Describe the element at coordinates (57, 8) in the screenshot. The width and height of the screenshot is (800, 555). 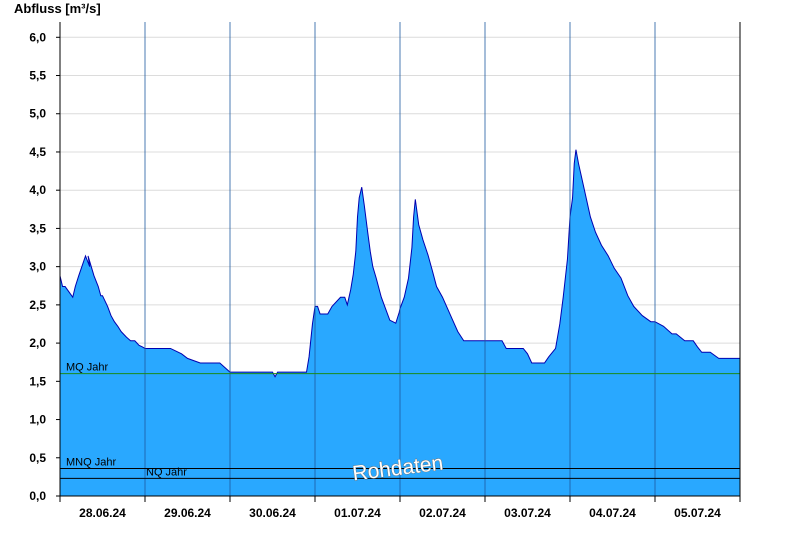
I see `y-axis-label: Abfluss [m³/s]` at that location.